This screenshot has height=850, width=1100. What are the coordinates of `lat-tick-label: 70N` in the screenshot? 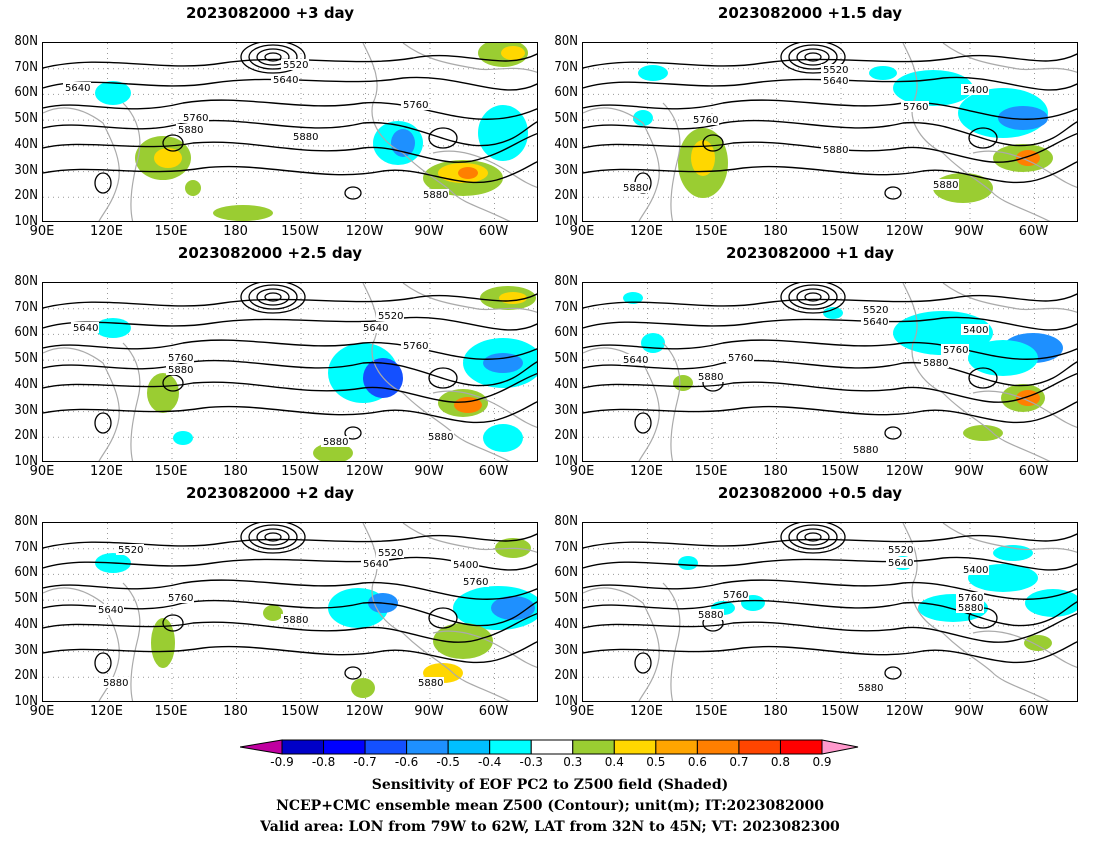 It's located at (26, 547).